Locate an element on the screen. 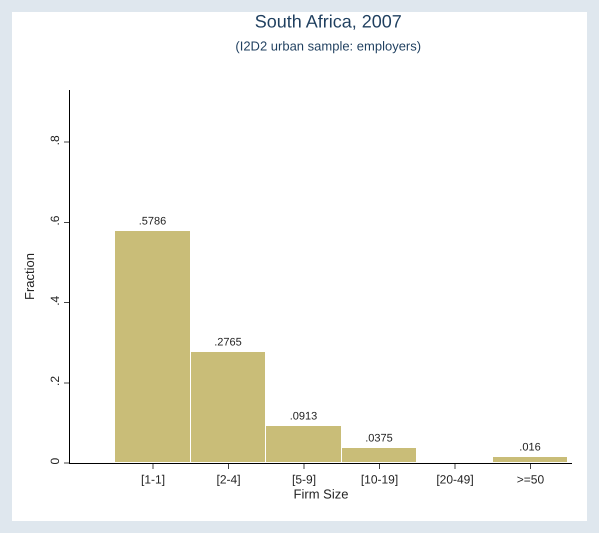 This screenshot has width=599, height=533. data-label: .0913 is located at coordinates (304, 416).